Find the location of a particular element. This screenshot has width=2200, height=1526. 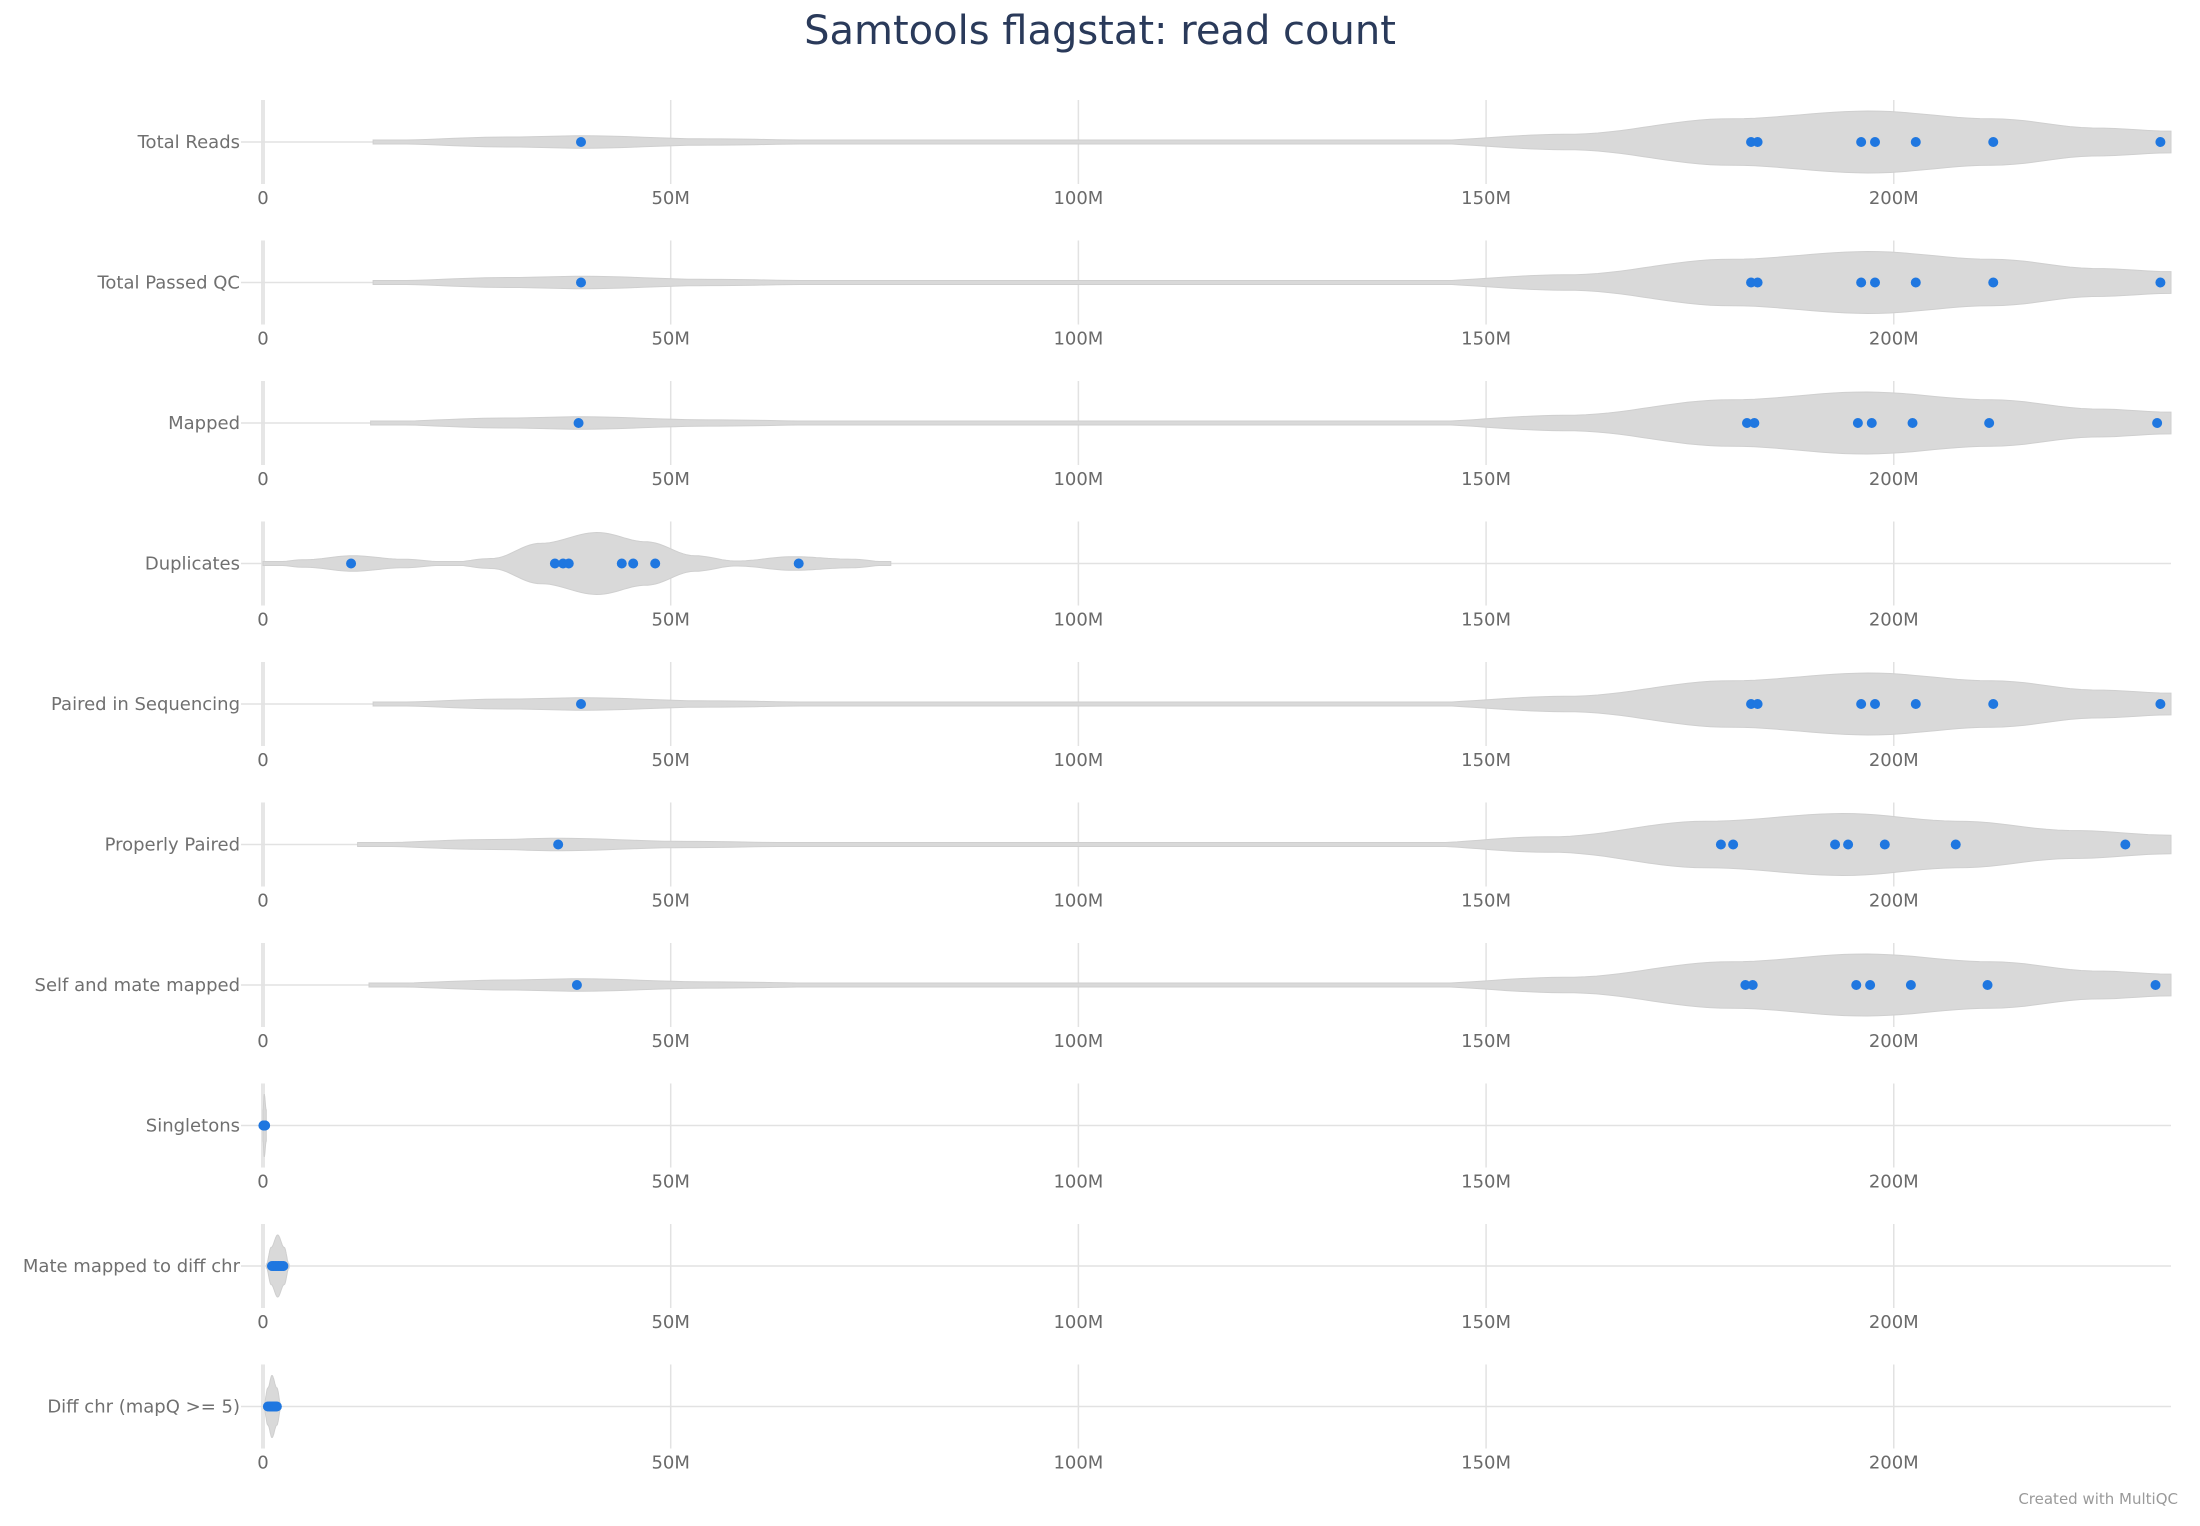

multiqc-credit: Created with MultiQC is located at coordinates (2098, 1499).